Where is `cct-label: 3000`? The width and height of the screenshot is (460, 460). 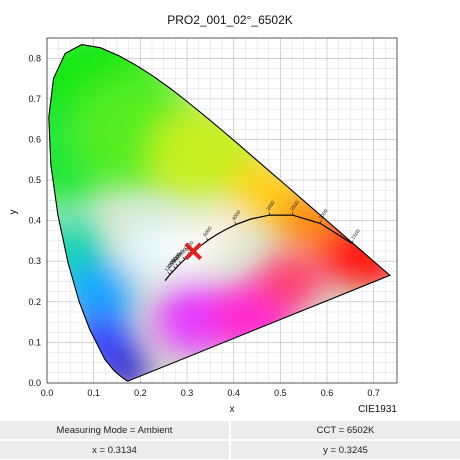
cct-label: 3000 is located at coordinates (270, 206).